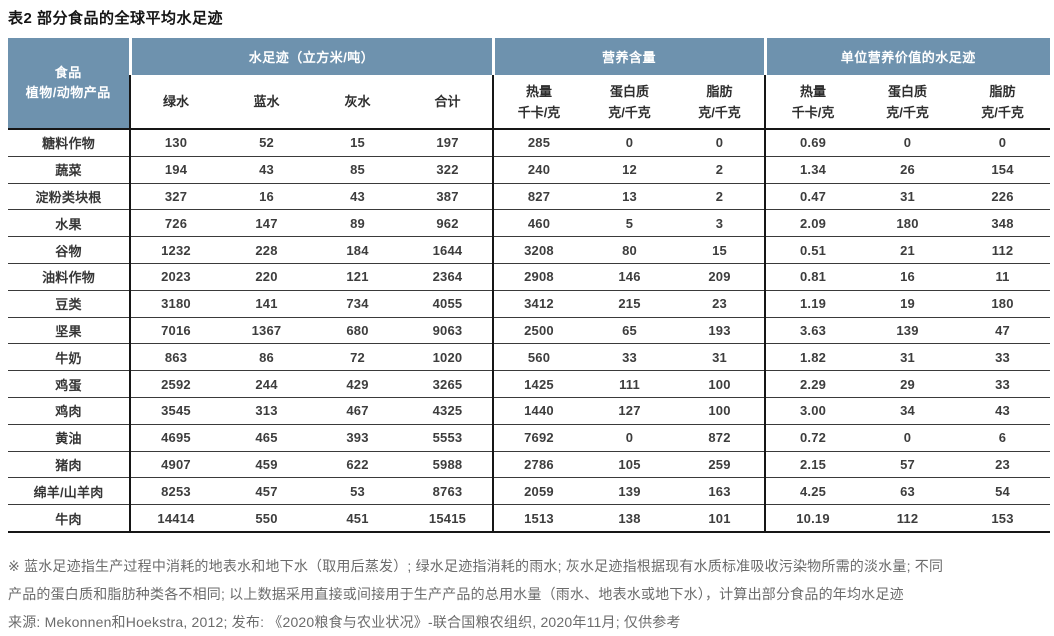 The width and height of the screenshot is (1054, 636). I want to click on table-cell: 0.72, so click(812, 438).